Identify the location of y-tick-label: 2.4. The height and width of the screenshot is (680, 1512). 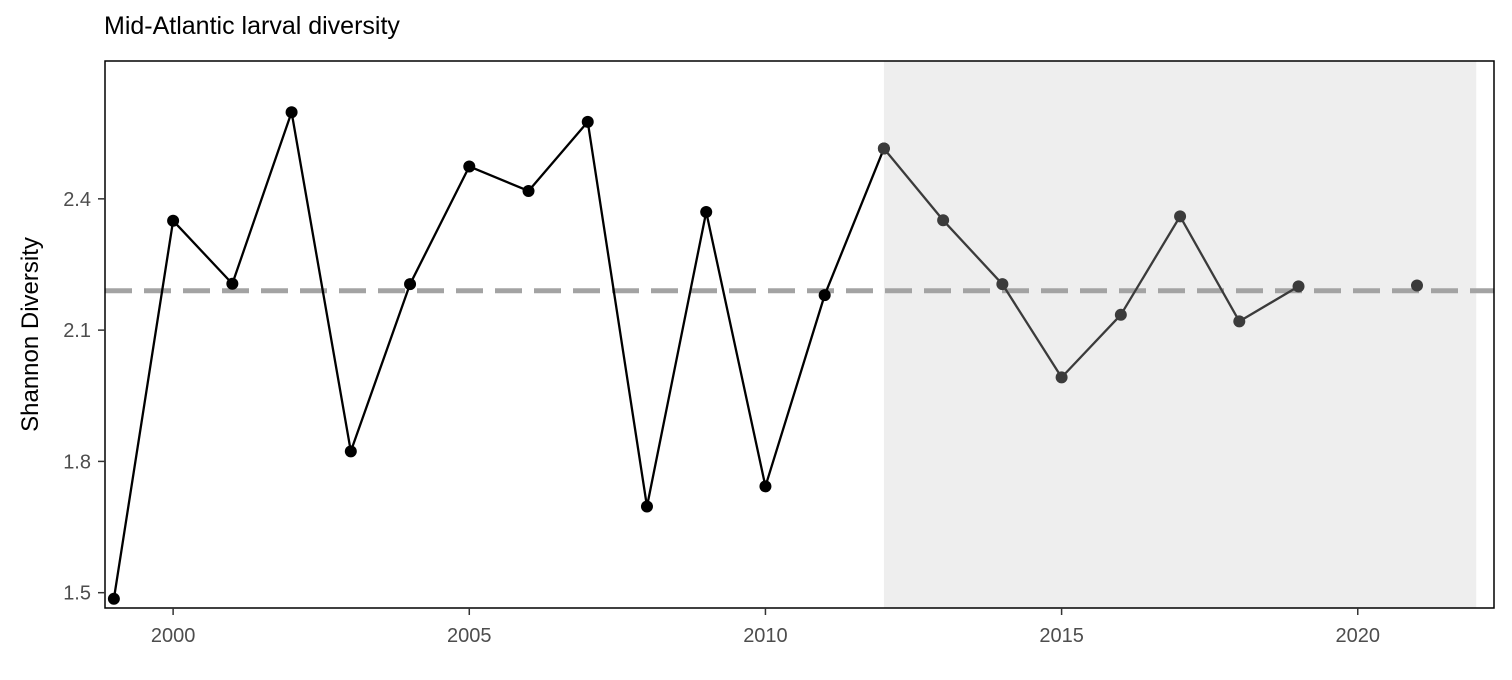
(77, 200).